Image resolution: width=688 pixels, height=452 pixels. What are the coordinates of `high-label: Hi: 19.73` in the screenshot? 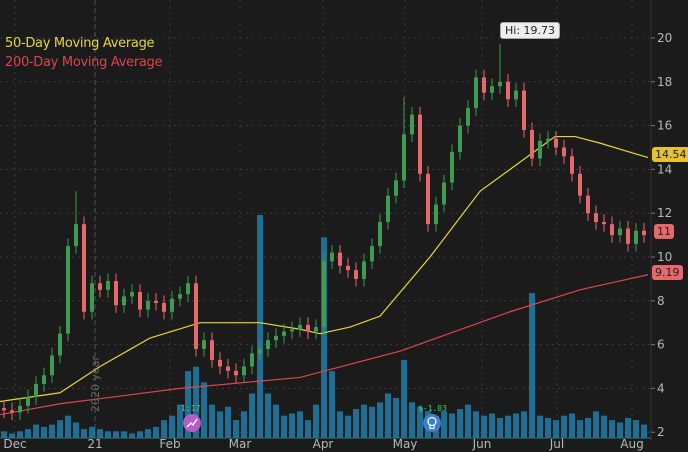 It's located at (530, 30).